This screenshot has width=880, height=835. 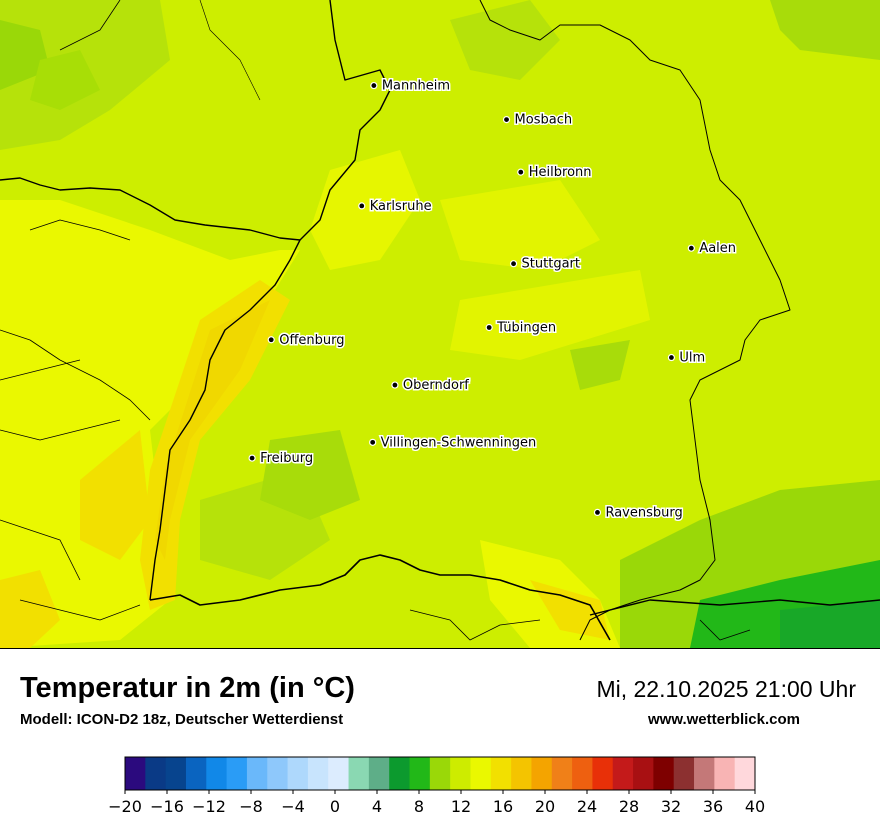 What do you see at coordinates (187, 688) in the screenshot?
I see `map-title: Temperatur in 2m (in °C)` at bounding box center [187, 688].